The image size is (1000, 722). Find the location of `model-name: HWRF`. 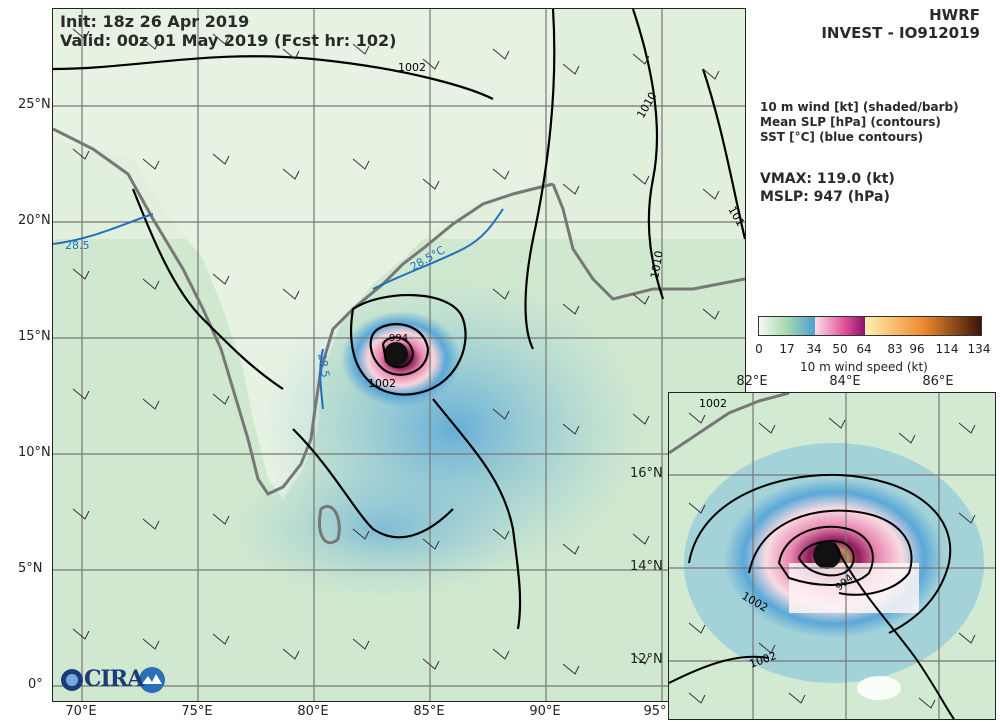

model-name: HWRF is located at coordinates (954, 15).